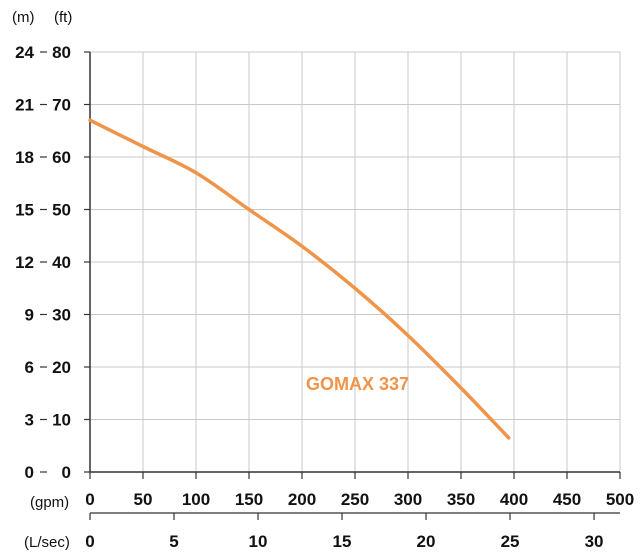 The image size is (643, 554). Describe the element at coordinates (24, 210) in the screenshot. I see `m-tick-label: 15` at that location.